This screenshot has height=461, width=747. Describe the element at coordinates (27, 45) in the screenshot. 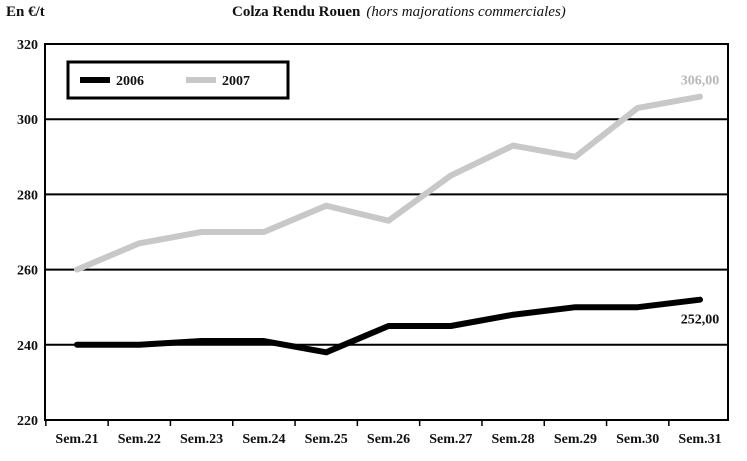

I see `y-tick-label: 320` at that location.